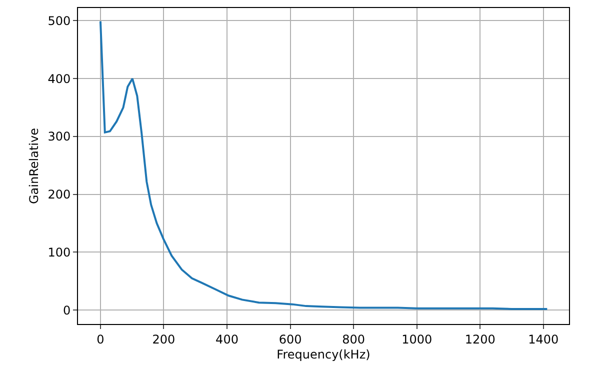 This screenshot has width=590, height=368. Describe the element at coordinates (164, 339) in the screenshot. I see `x-tick-label: 200` at that location.